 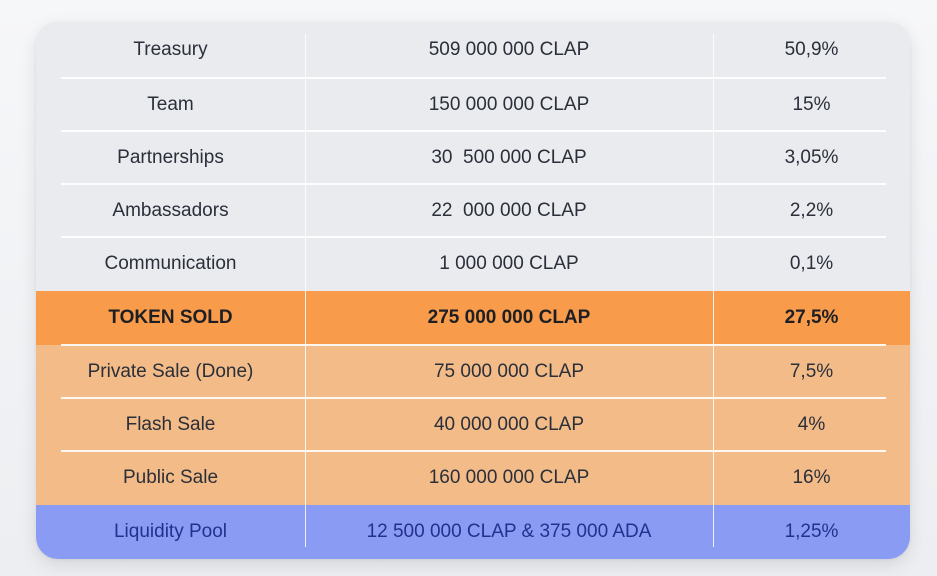 I want to click on allocation-name: Public Sale, so click(x=170, y=478).